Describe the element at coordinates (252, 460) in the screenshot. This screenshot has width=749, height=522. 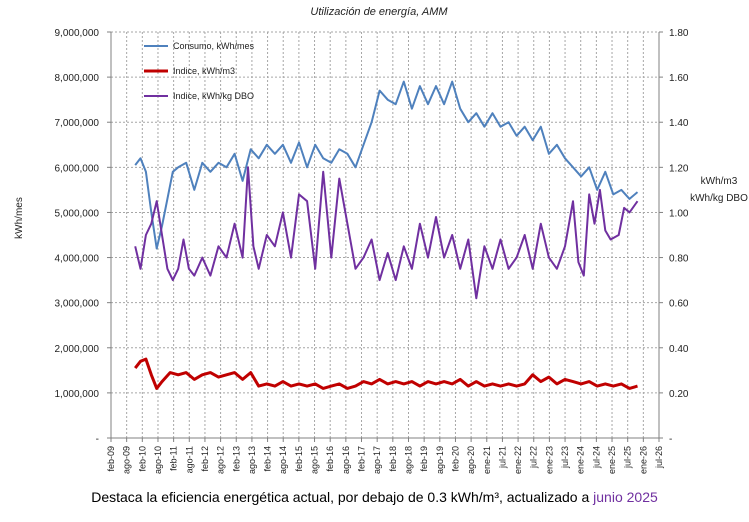
I see `x-tick-label: ago-13` at that location.